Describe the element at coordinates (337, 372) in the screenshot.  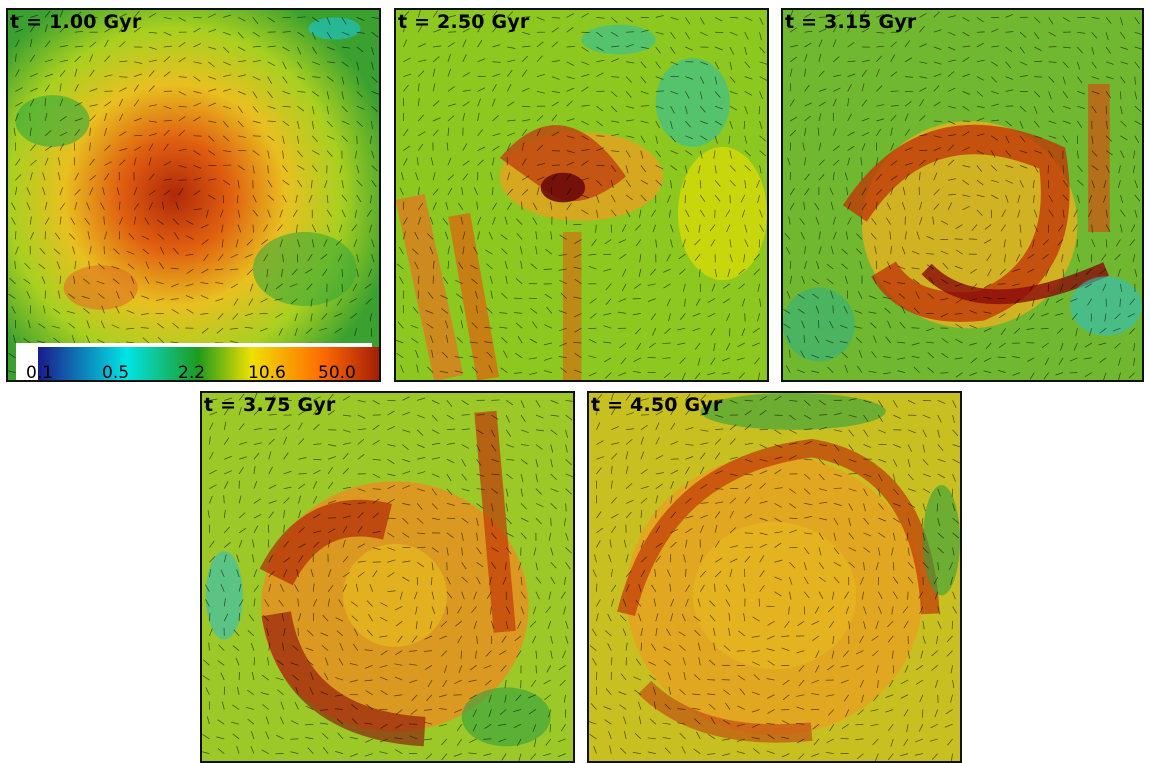
I see `colorbar-tick: 50.0` at that location.